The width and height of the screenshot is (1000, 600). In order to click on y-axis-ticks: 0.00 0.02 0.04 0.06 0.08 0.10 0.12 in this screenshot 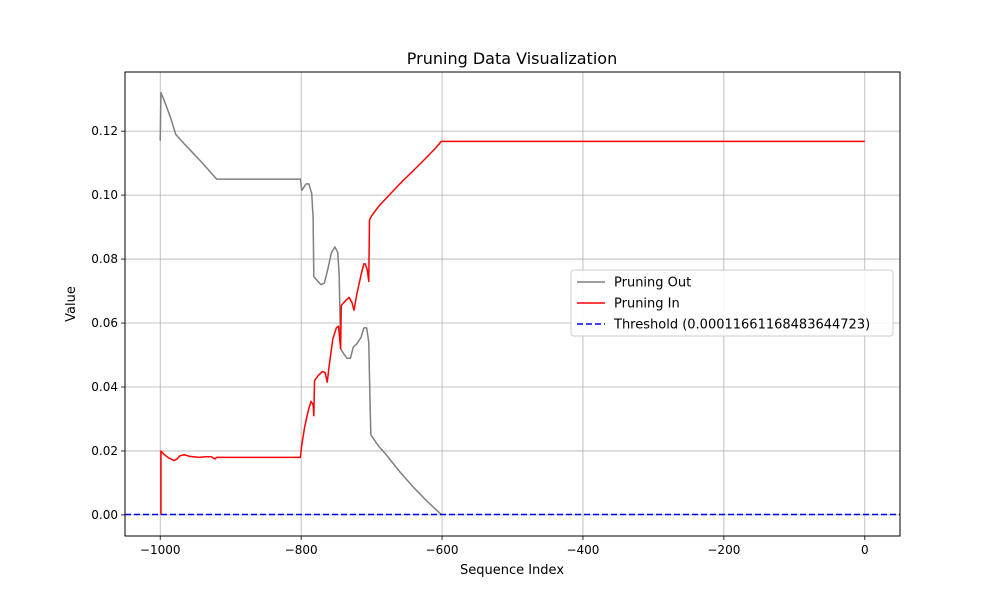, I will do `click(108, 323)`.